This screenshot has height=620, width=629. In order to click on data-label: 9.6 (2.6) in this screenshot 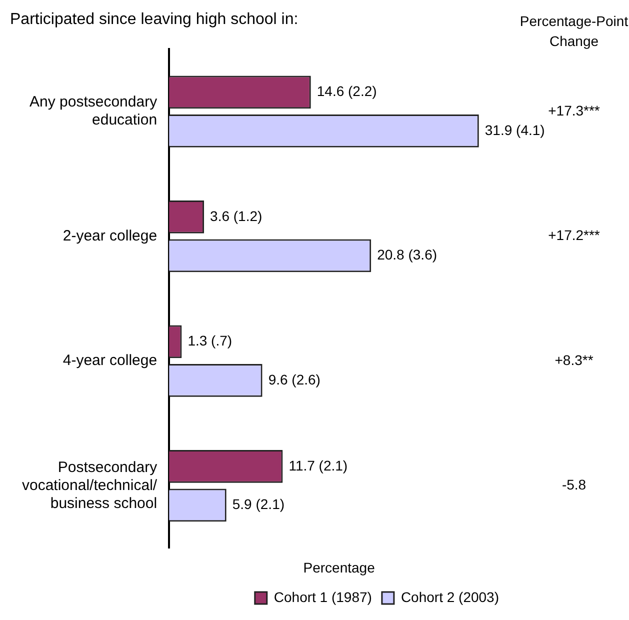, I will do `click(294, 379)`.